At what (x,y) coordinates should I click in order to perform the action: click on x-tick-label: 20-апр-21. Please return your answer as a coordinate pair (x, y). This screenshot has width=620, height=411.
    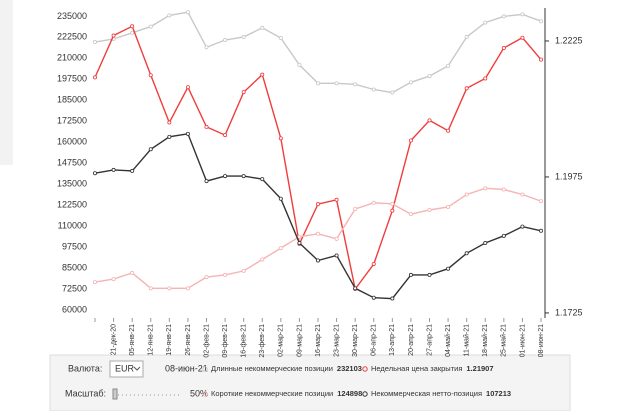
    Looking at the image, I should click on (411, 340).